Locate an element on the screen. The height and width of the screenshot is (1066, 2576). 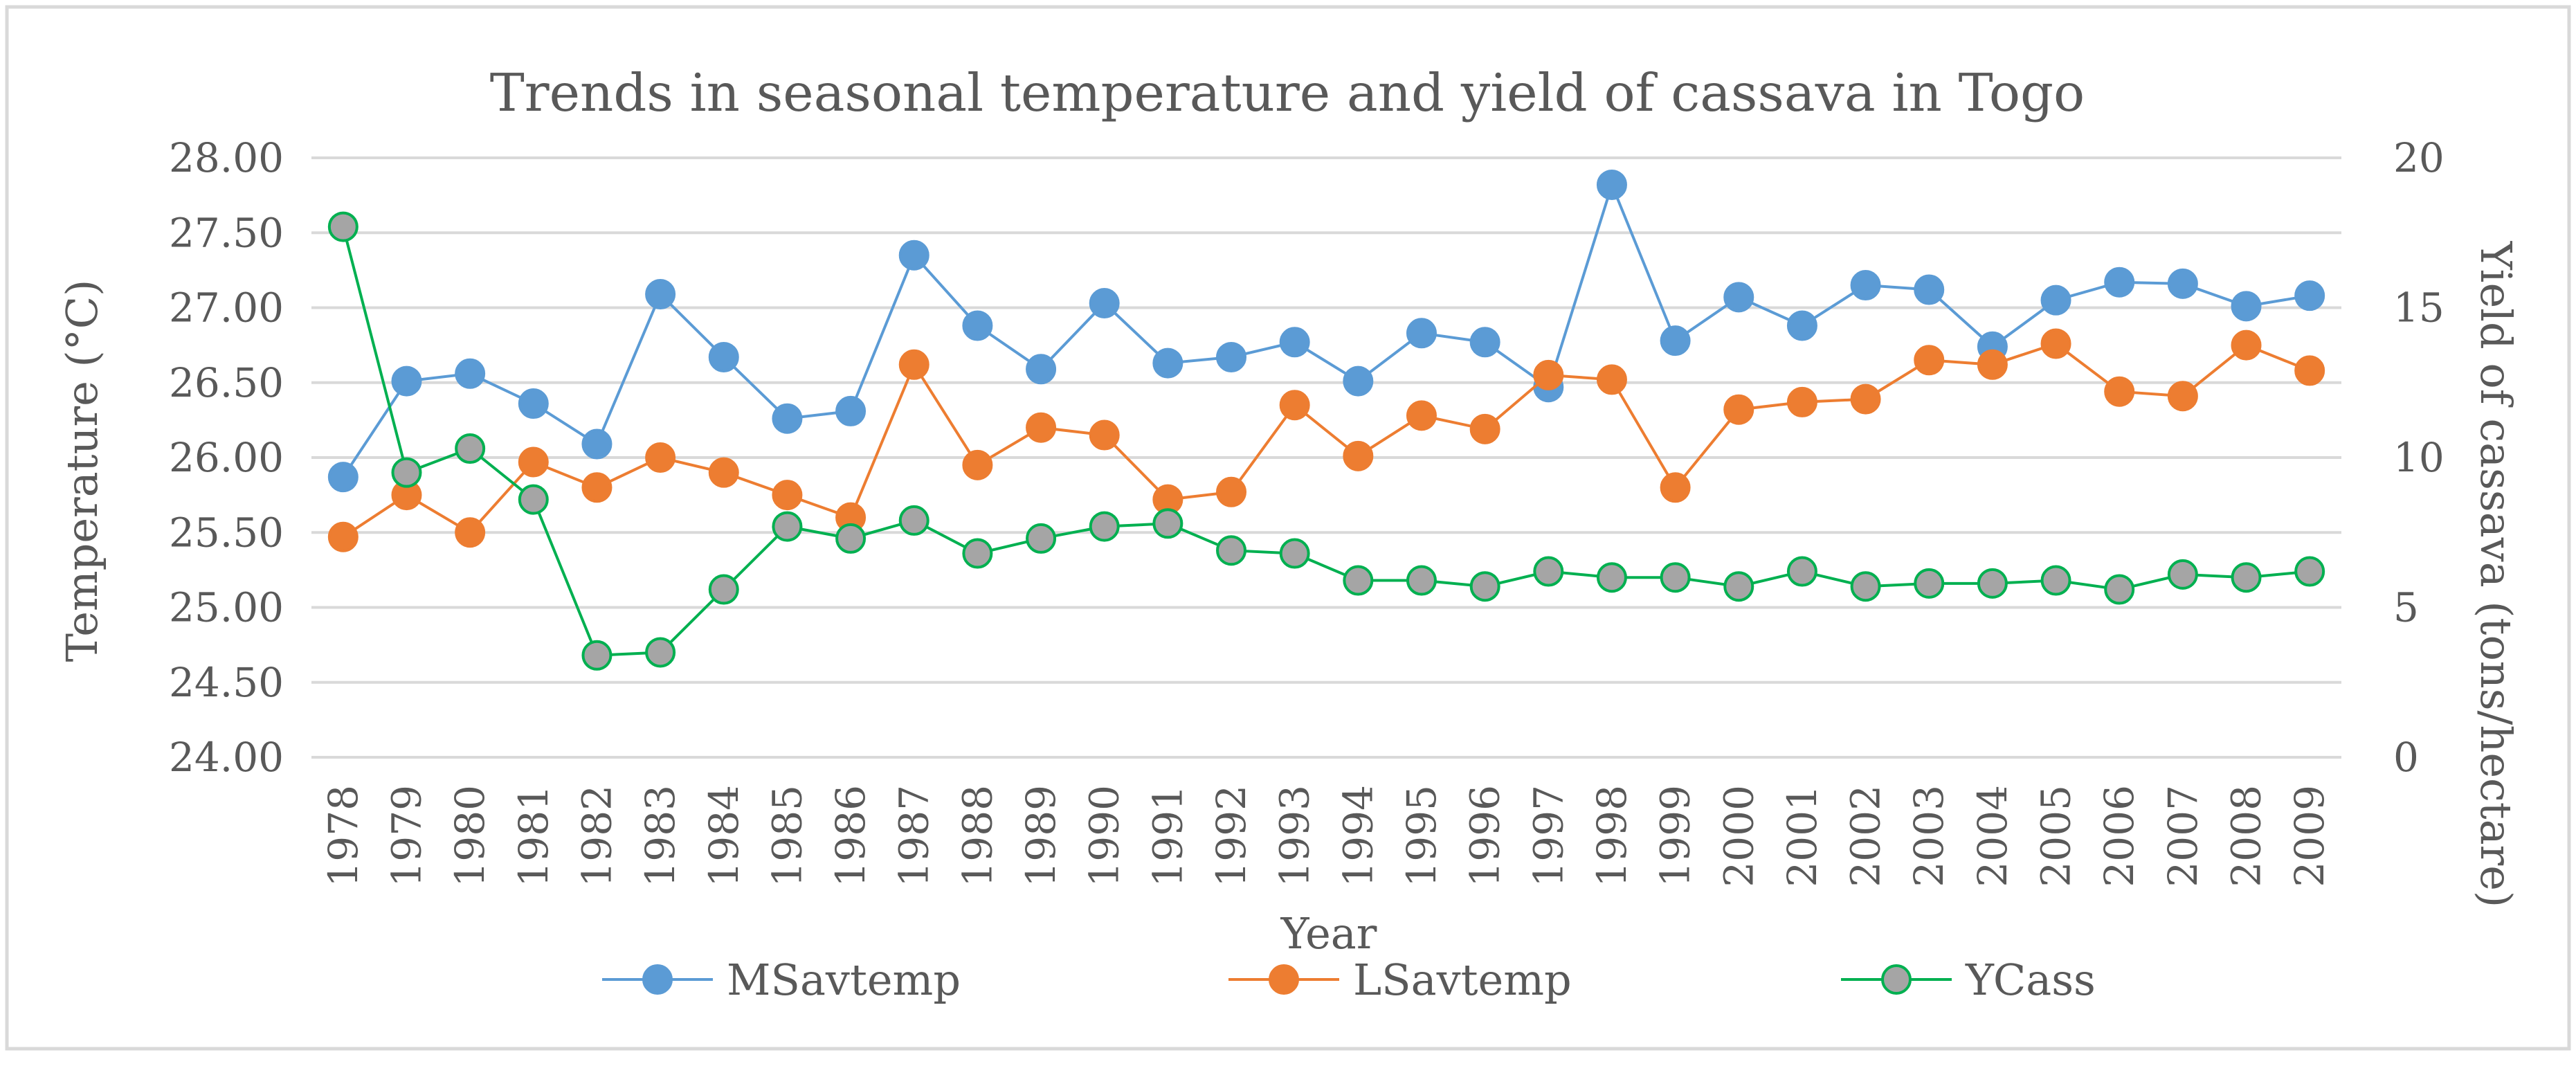
x-tick-label: 2006 is located at coordinates (2119, 836).